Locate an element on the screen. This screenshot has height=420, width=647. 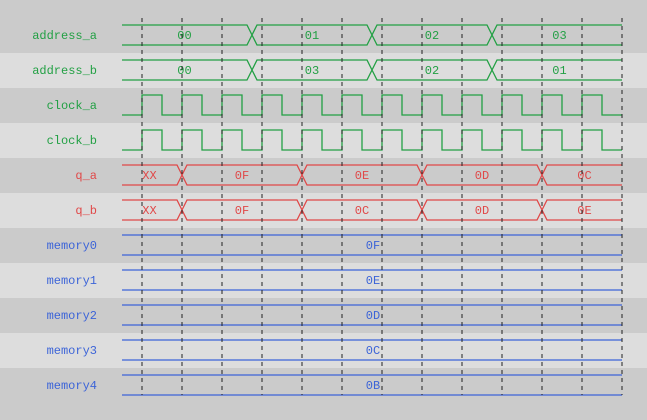
signal-row-q_b: q_b XX 0F 0C 0D 0E is located at coordinates (323, 210).